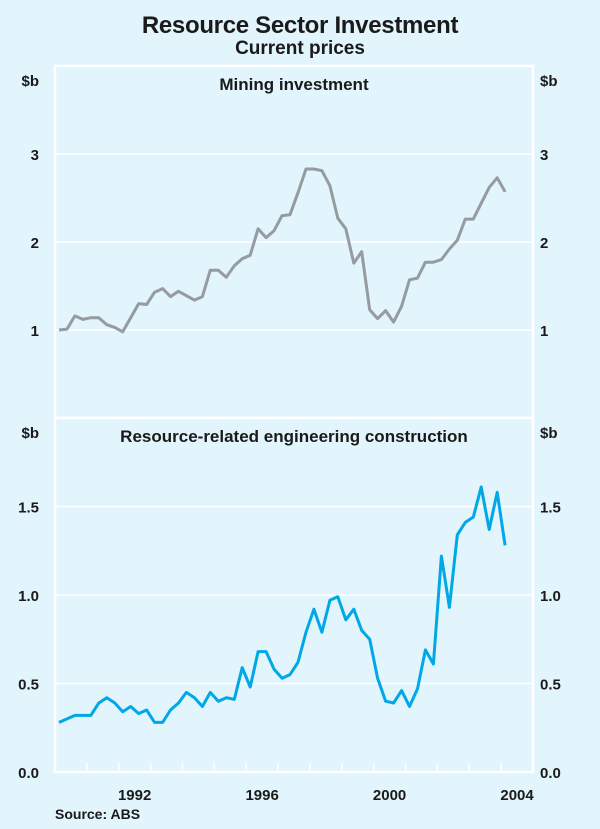 The width and height of the screenshot is (600, 829). What do you see at coordinates (517, 795) in the screenshot?
I see `x-tick-label: 2004` at bounding box center [517, 795].